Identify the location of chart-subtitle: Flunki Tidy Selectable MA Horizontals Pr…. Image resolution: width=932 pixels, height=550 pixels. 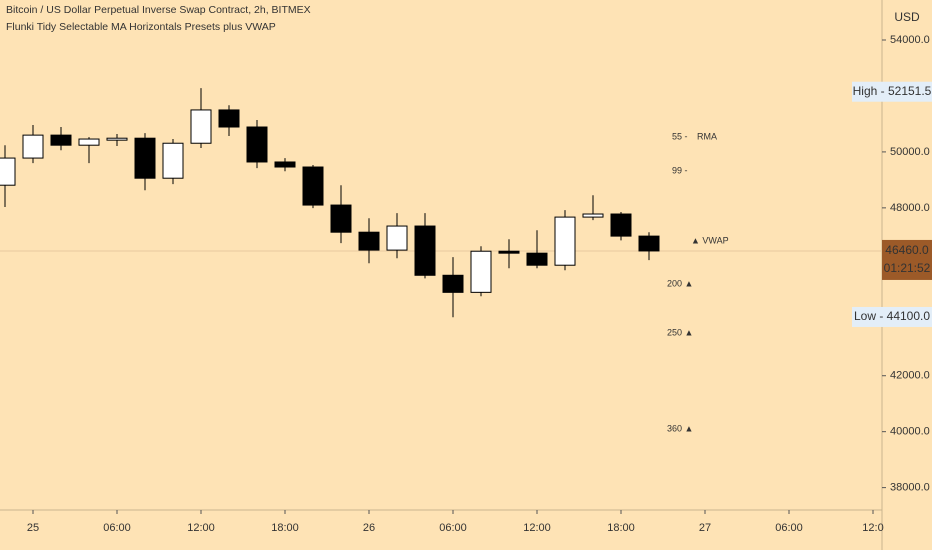
(141, 27).